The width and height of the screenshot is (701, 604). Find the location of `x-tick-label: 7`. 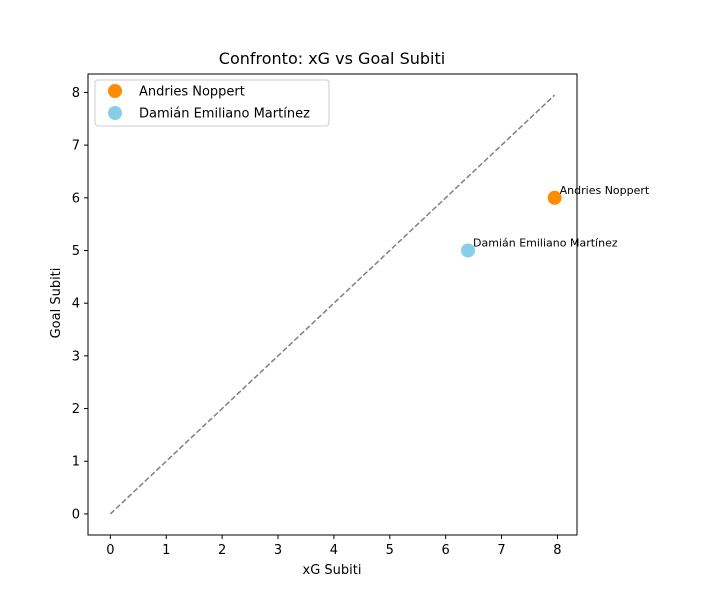

x-tick-label: 7 is located at coordinates (501, 550).